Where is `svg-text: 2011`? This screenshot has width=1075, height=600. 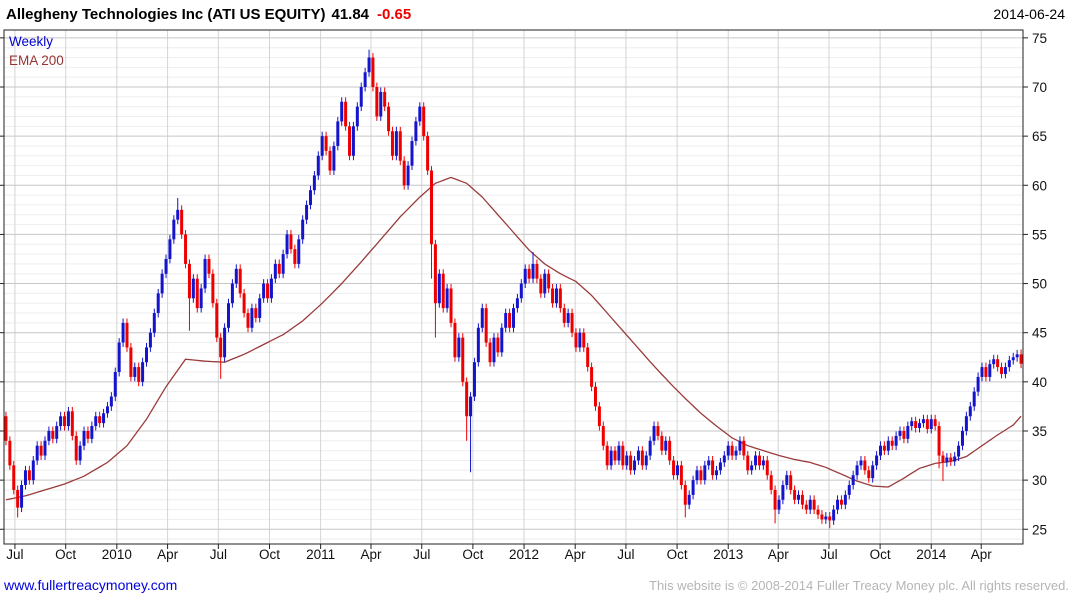 svg-text: 2011 is located at coordinates (320, 554).